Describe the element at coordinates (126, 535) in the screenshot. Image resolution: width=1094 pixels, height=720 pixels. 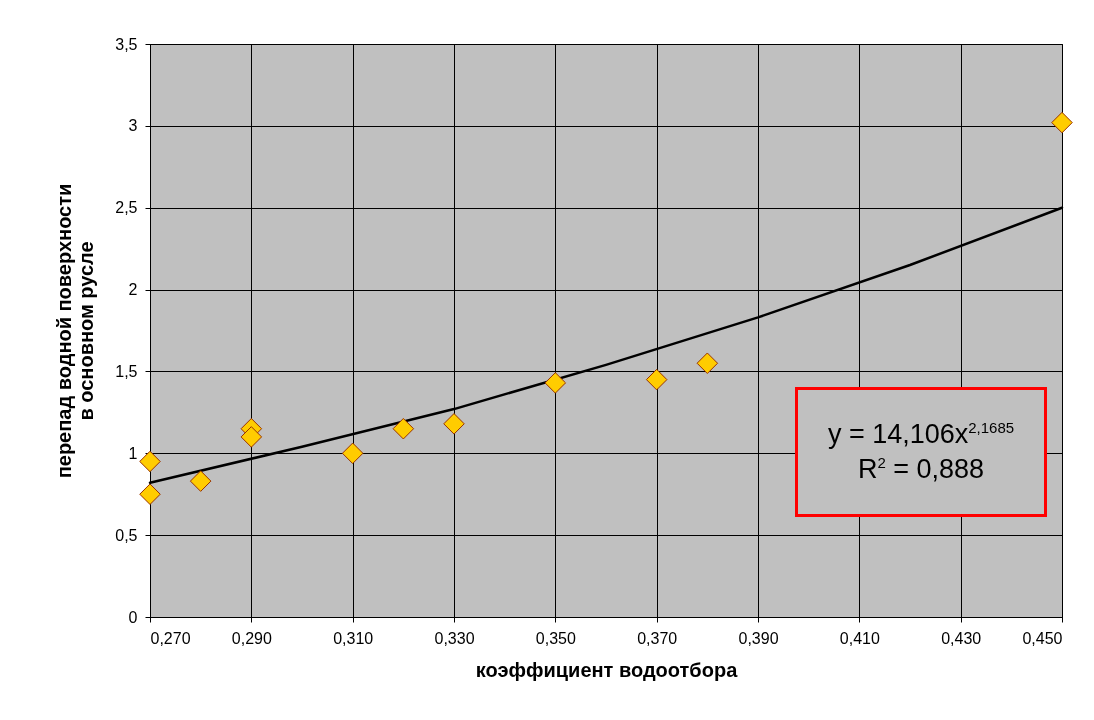
I see `y-tick-label: 0,5` at that location.